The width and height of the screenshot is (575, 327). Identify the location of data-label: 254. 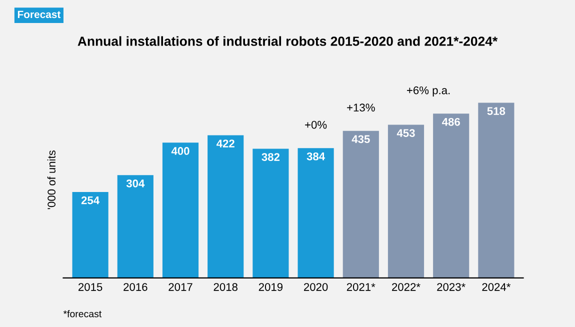
(90, 200).